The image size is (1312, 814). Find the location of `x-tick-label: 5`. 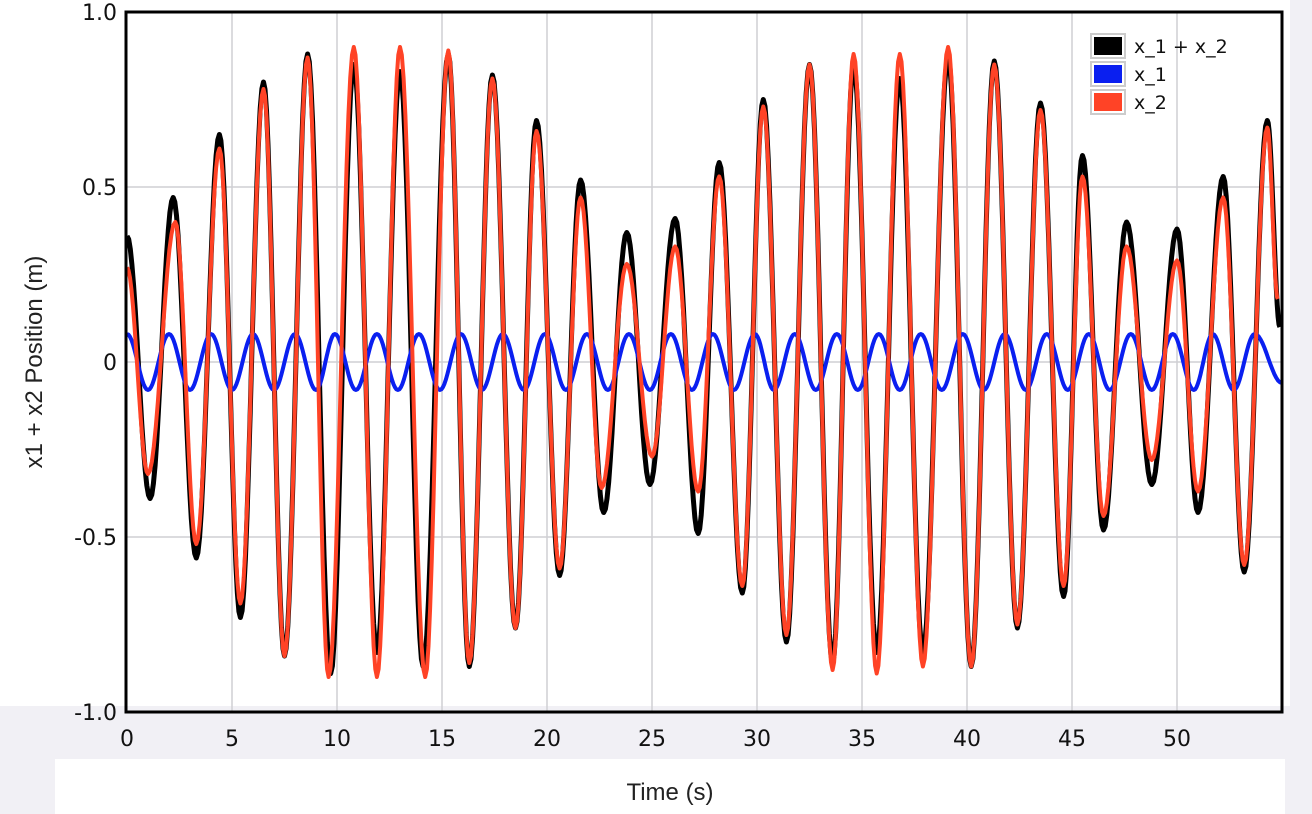

x-tick-label: 5 is located at coordinates (232, 739).